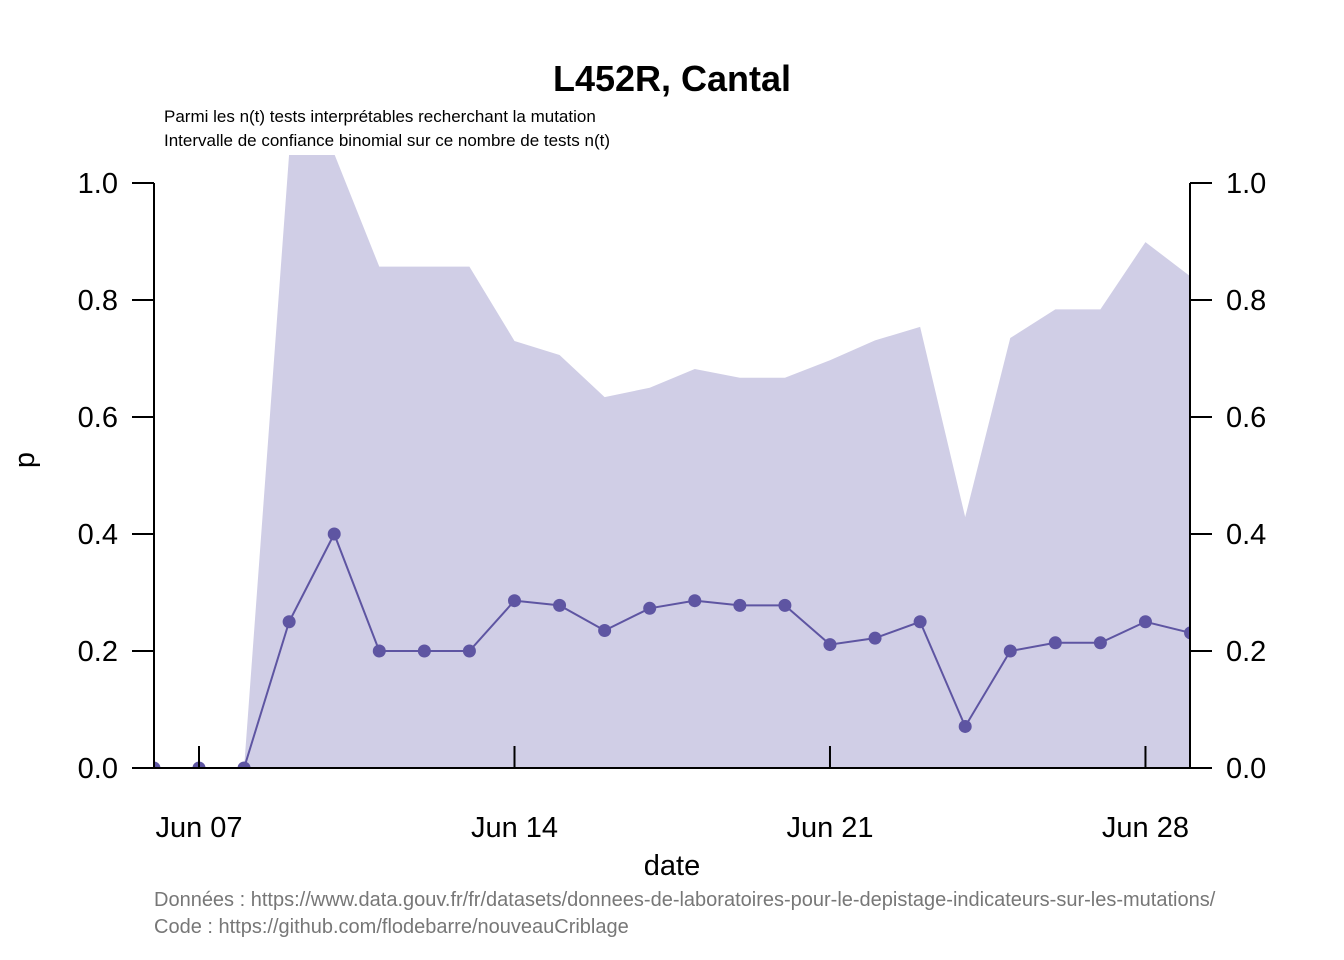  What do you see at coordinates (829, 828) in the screenshot?
I see `x-tick-label: Jun 21` at bounding box center [829, 828].